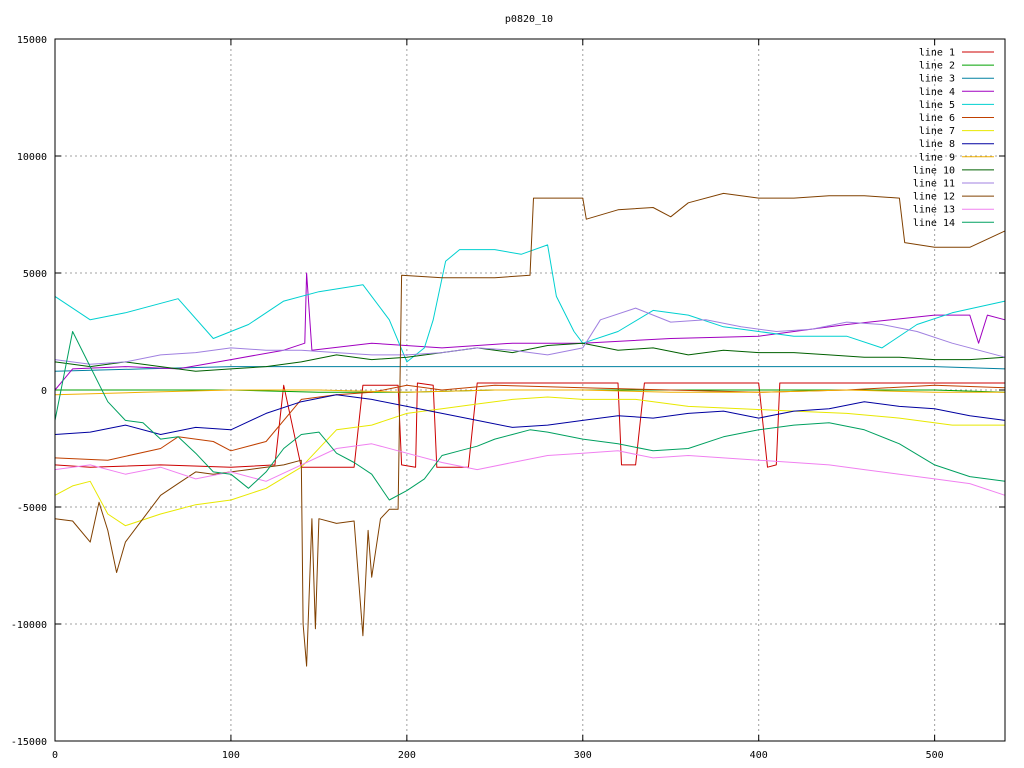 The height and width of the screenshot is (768, 1024). I want to click on x-tick-label: 400, so click(759, 755).